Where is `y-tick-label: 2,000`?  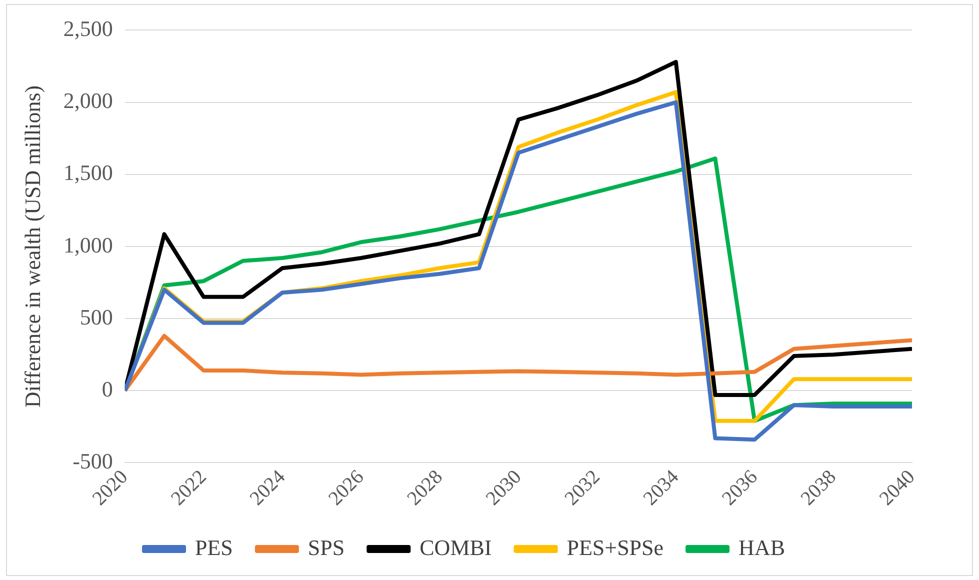 y-tick-label: 2,000 is located at coordinates (88, 101).